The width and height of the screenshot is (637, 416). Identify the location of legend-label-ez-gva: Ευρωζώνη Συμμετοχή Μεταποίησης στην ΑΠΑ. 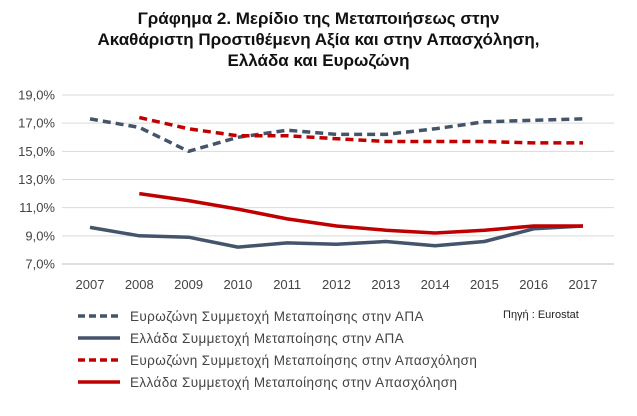
(277, 316).